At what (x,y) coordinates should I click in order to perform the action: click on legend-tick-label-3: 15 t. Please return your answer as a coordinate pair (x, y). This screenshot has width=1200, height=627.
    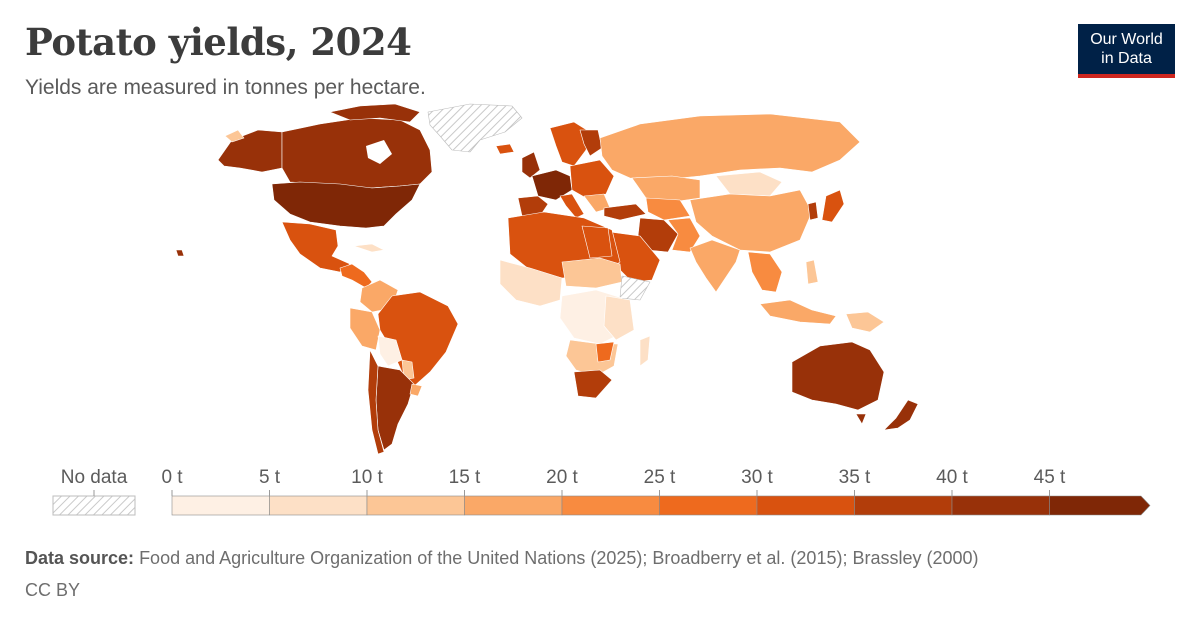
    Looking at the image, I should click on (465, 477).